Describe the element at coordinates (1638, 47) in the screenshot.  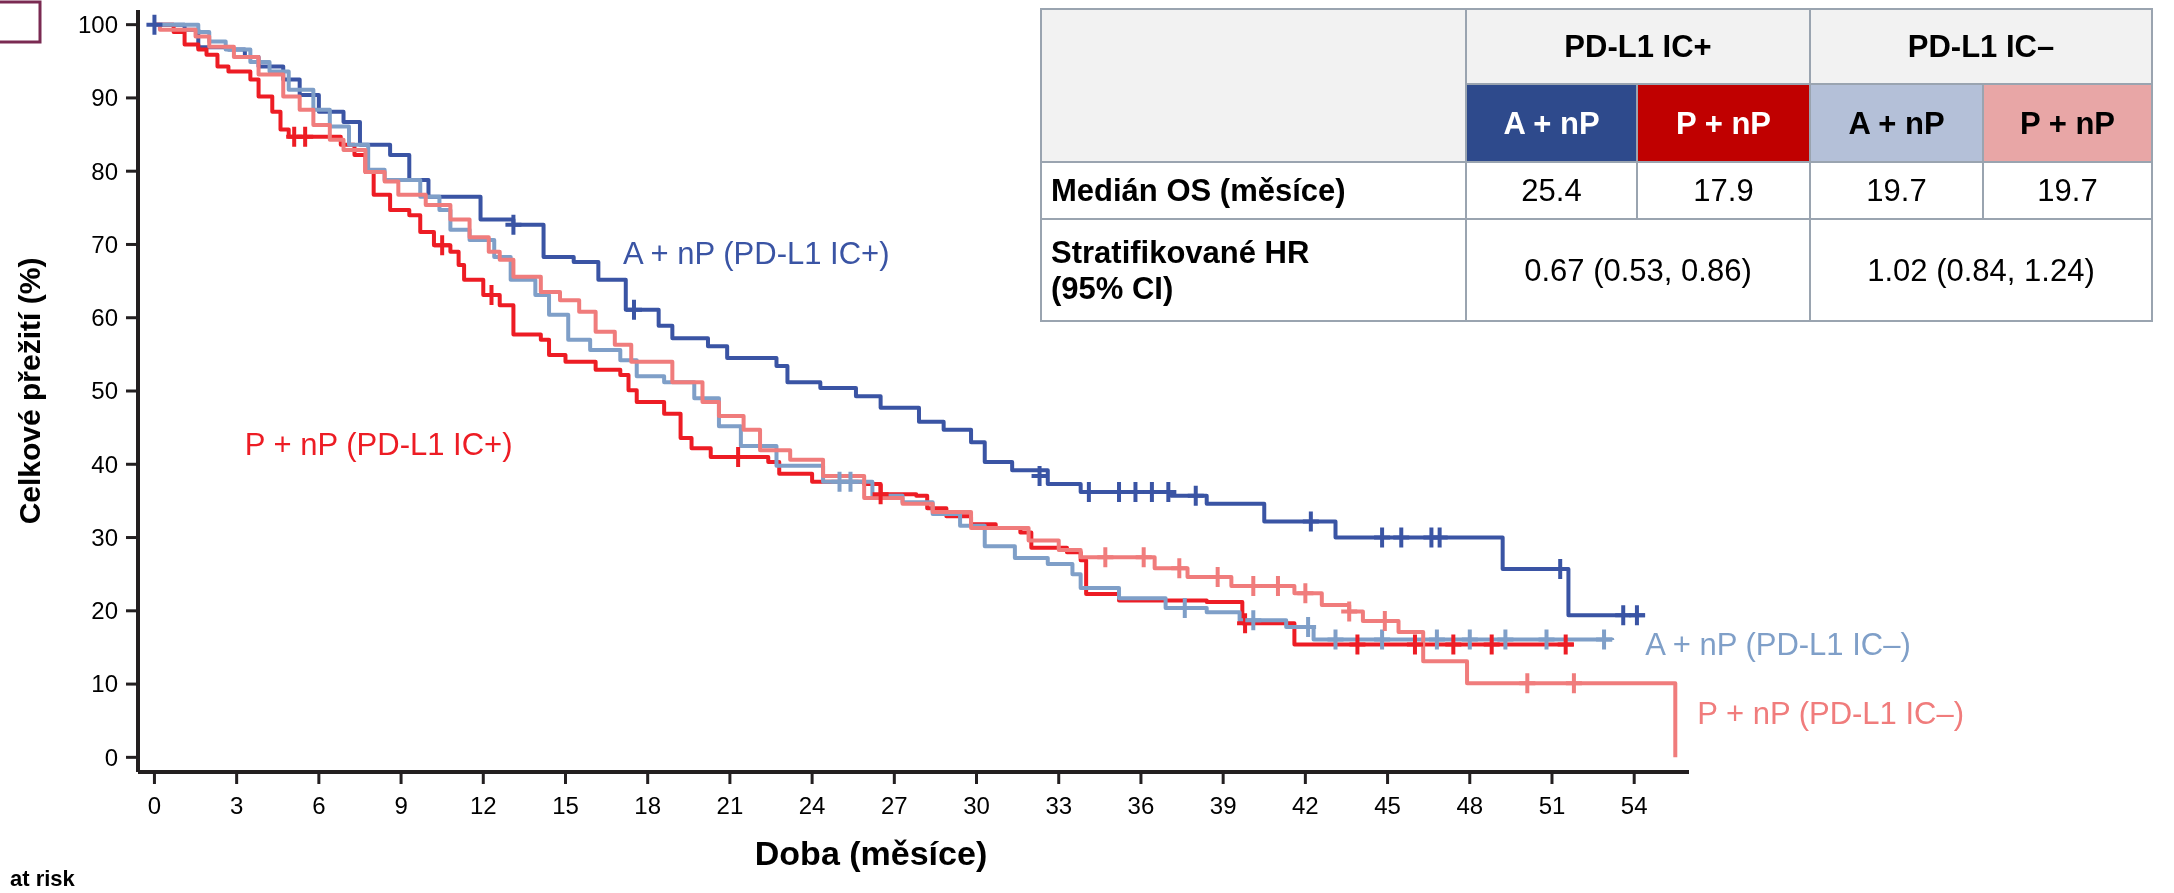
I see `annotation: PD-L1 IC+` at that location.